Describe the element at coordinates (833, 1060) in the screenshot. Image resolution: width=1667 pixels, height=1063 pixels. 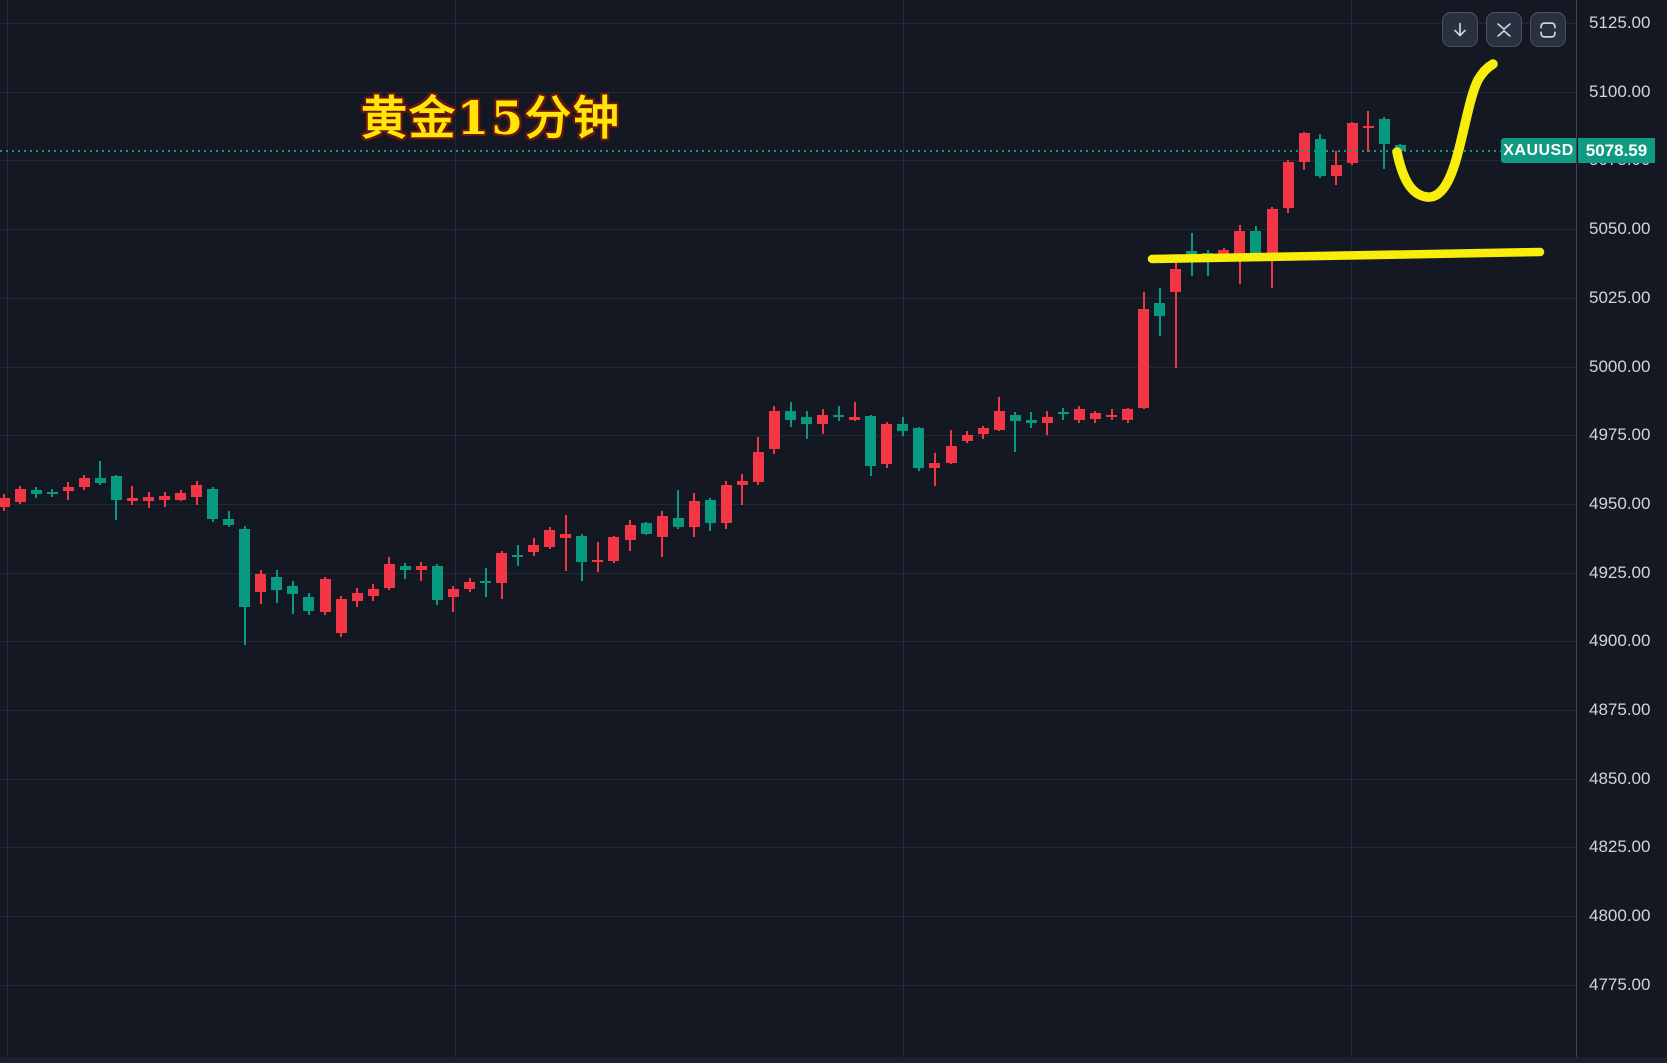
I see `time-axis` at that location.